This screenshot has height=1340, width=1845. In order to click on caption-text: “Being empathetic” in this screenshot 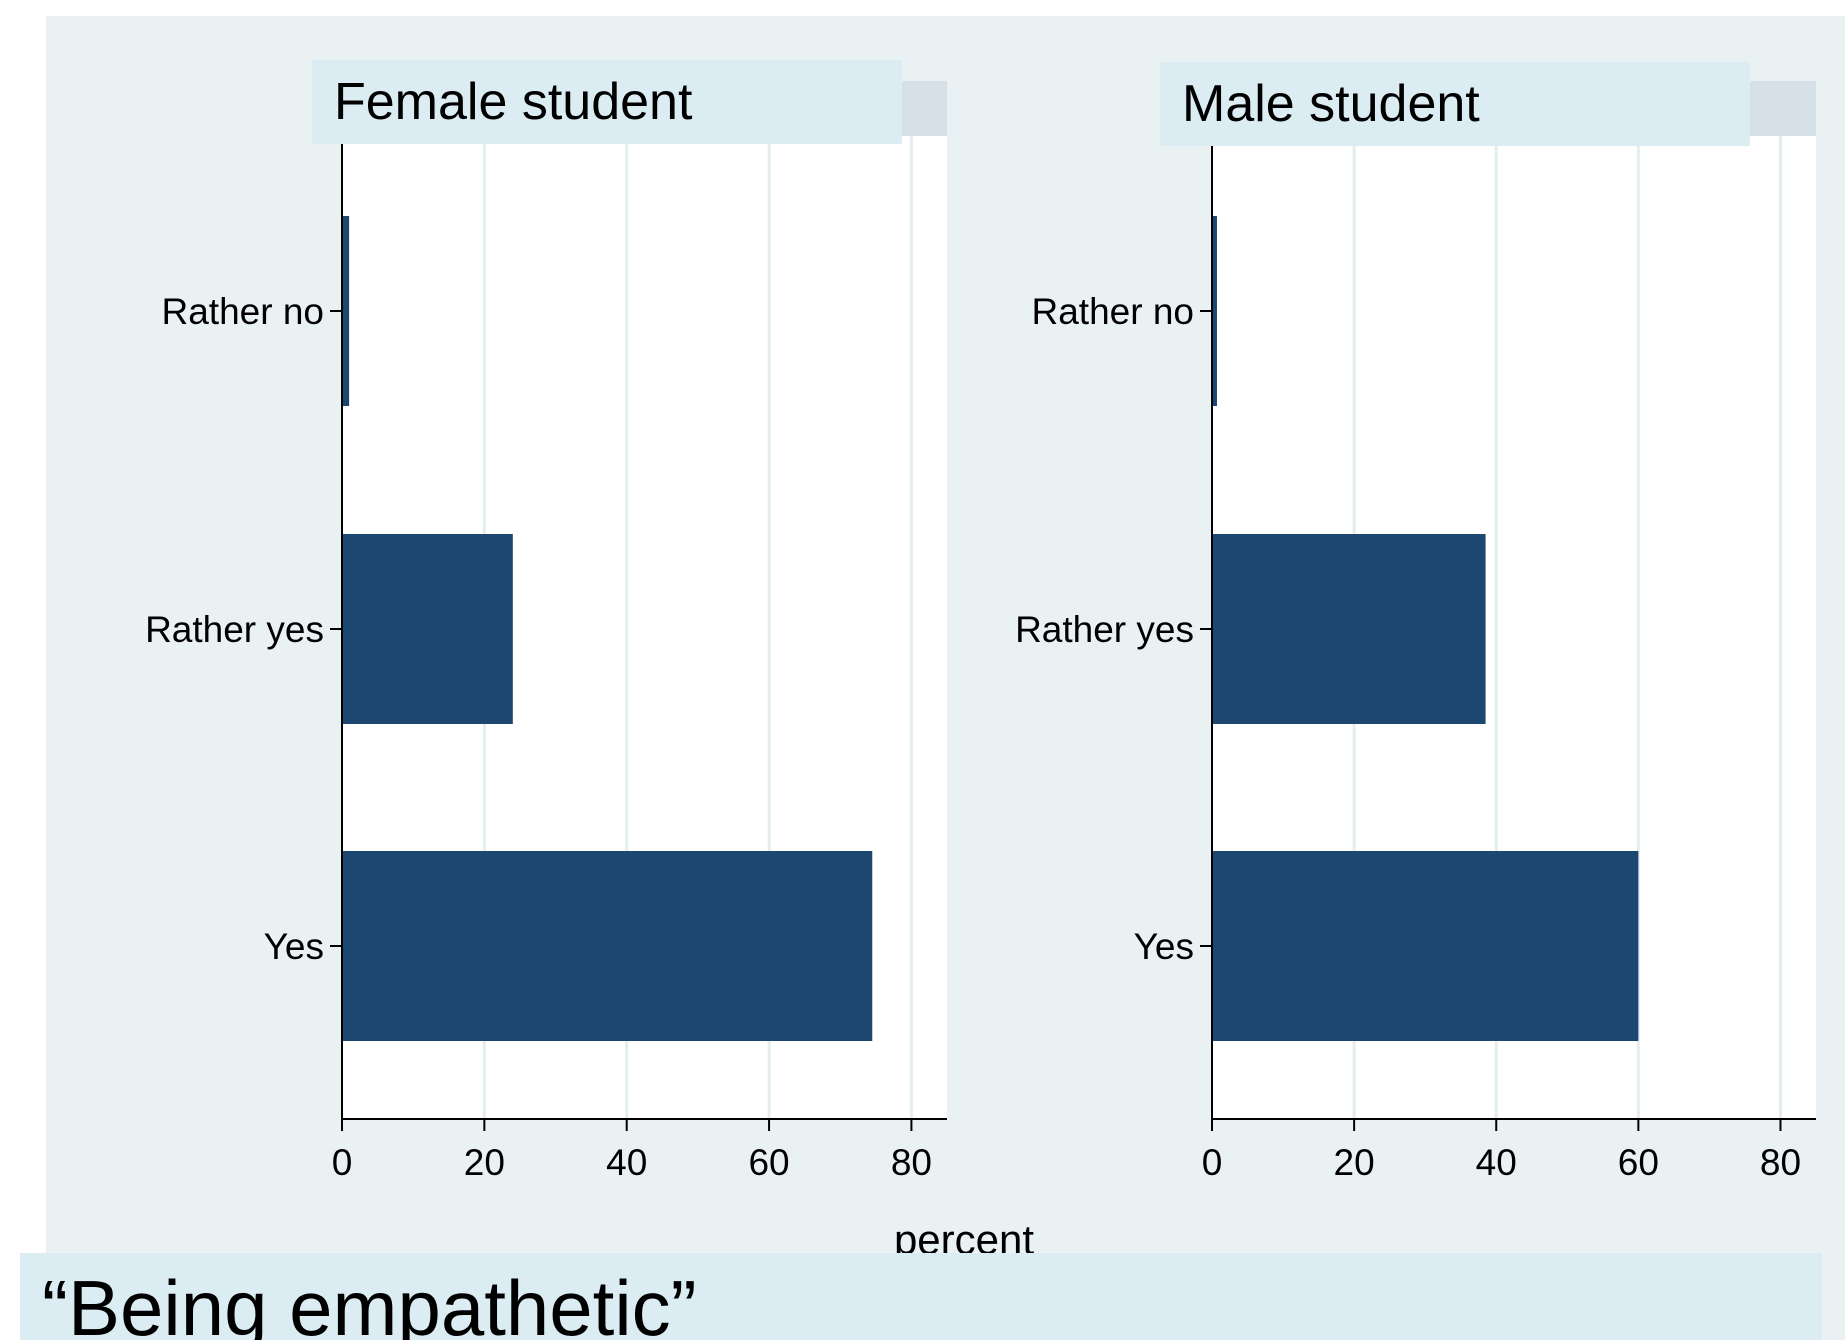, I will do `click(369, 1302)`.